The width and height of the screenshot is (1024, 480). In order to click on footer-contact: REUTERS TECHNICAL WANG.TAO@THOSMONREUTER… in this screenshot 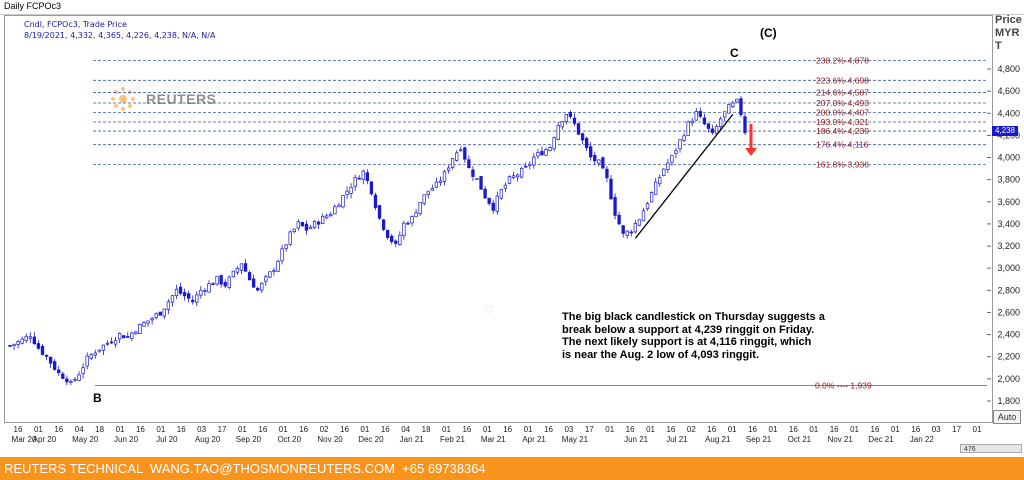, I will do `click(245, 468)`.